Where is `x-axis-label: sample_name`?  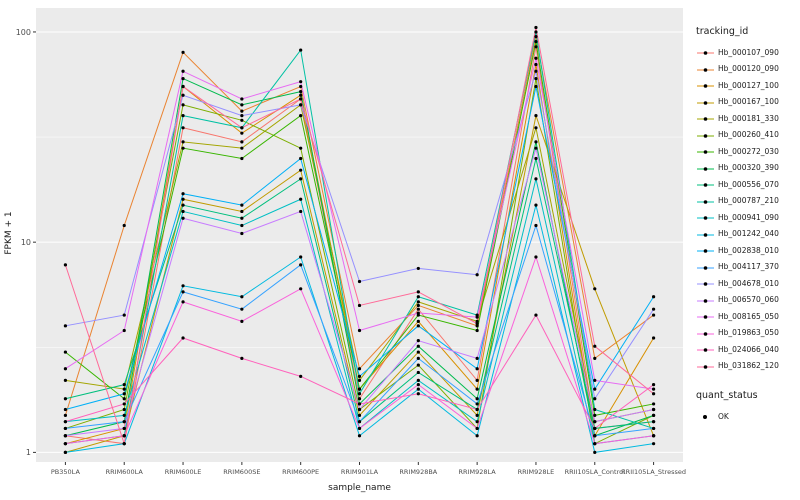 x-axis-label: sample_name is located at coordinates (359, 488).